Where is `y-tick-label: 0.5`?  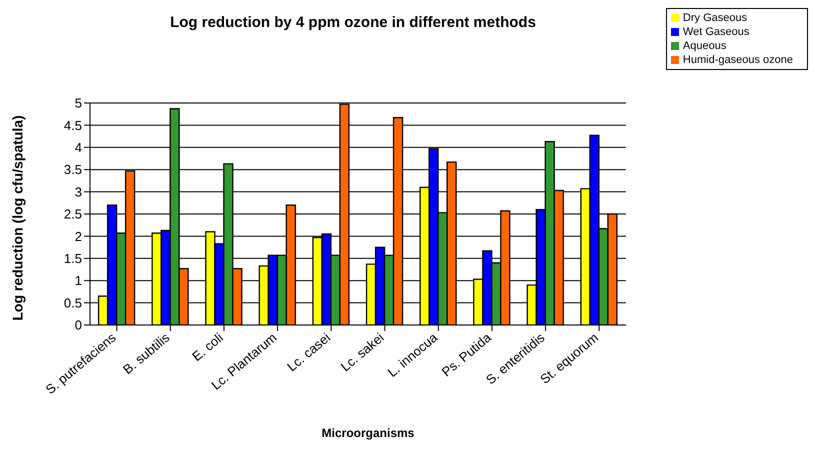 y-tick-label: 0.5 is located at coordinates (73, 302).